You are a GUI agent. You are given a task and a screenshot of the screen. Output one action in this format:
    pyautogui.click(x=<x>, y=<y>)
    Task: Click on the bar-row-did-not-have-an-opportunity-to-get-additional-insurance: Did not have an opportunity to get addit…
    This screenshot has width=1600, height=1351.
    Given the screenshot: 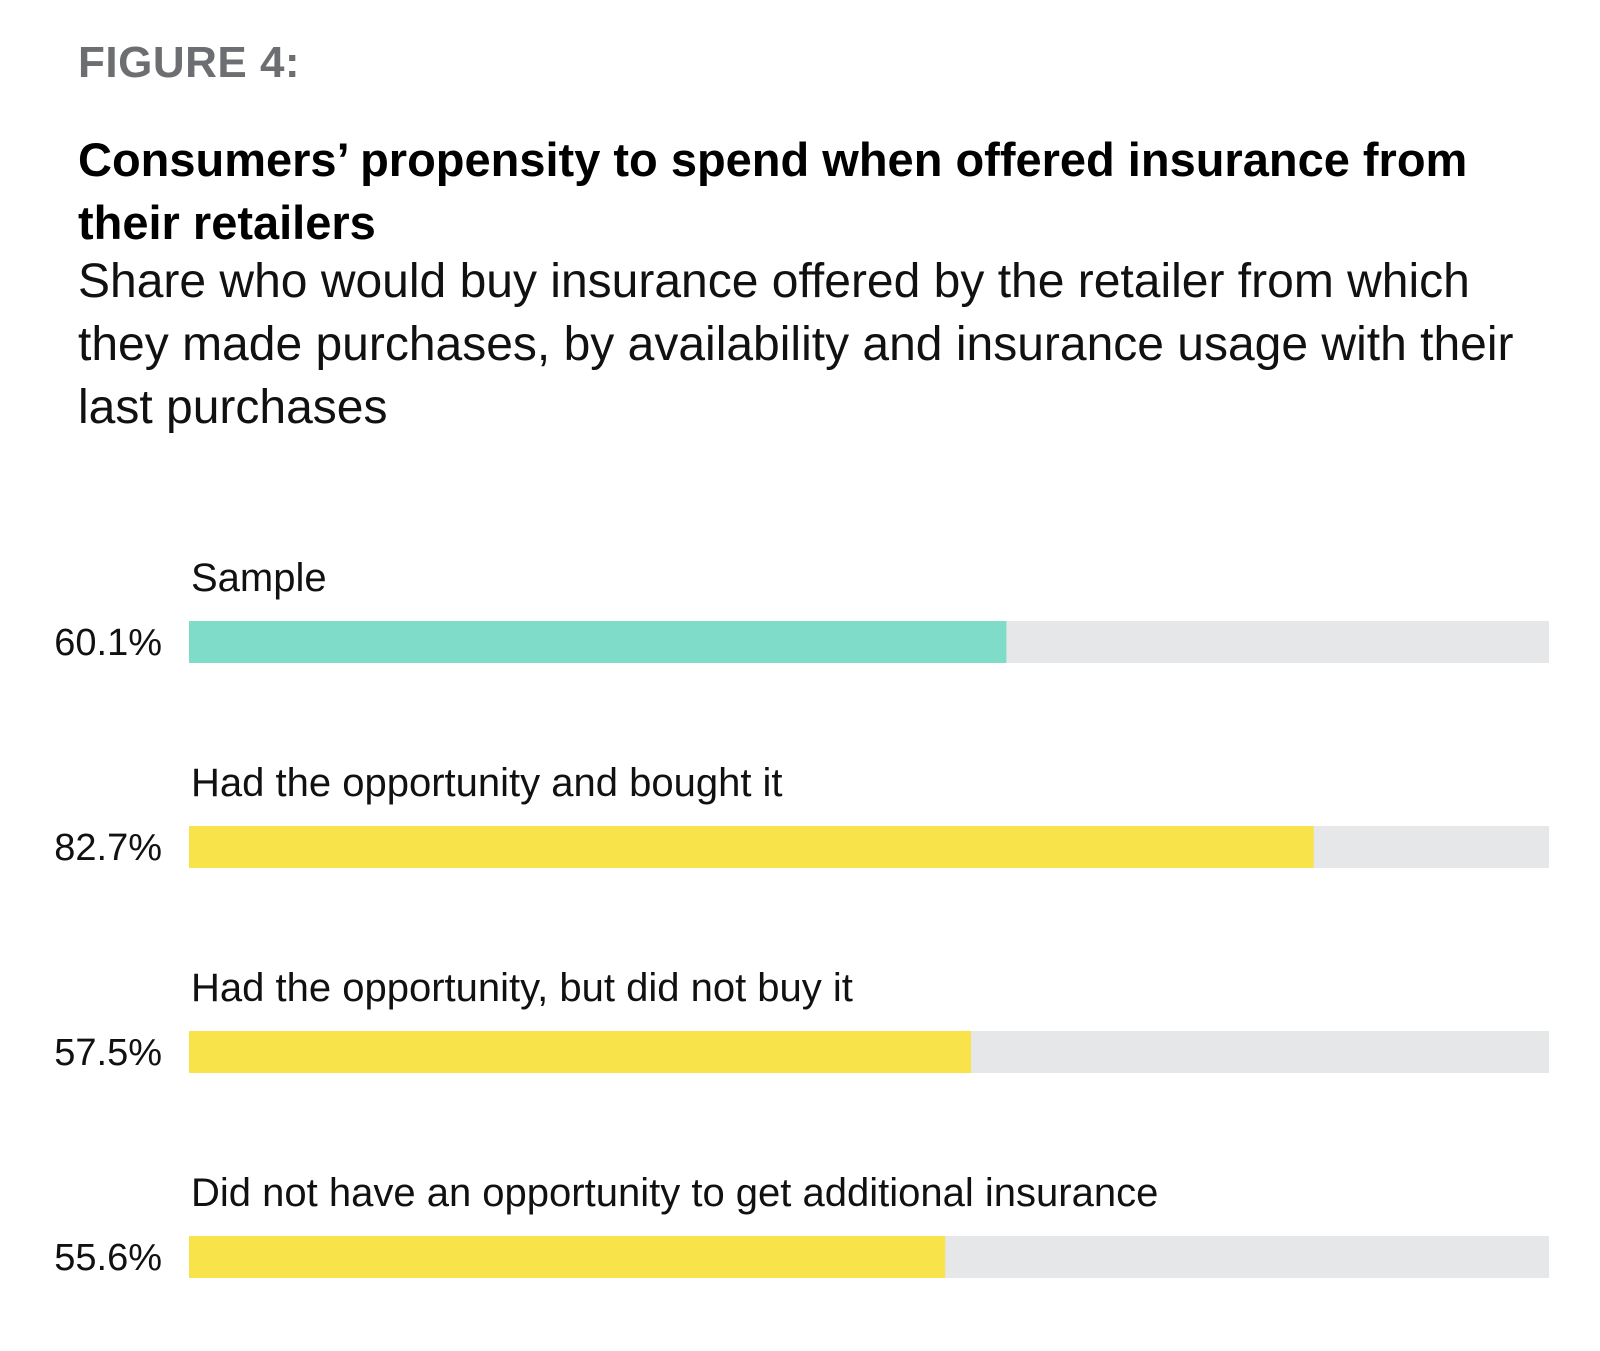 What is the action you would take?
    pyautogui.click(x=801, y=1225)
    